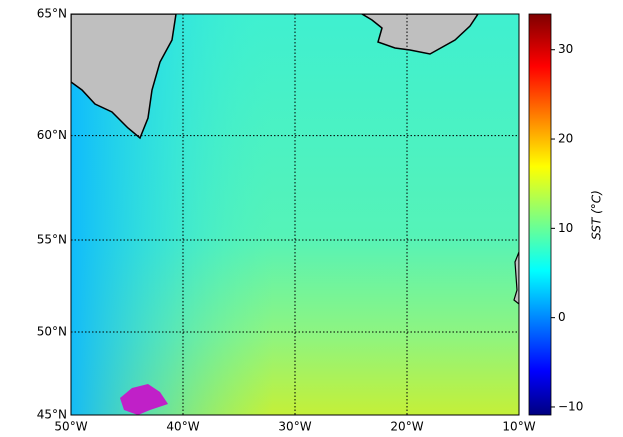 The height and width of the screenshot is (437, 623). I want to click on x-tick-label: 20°W, so click(406, 427).